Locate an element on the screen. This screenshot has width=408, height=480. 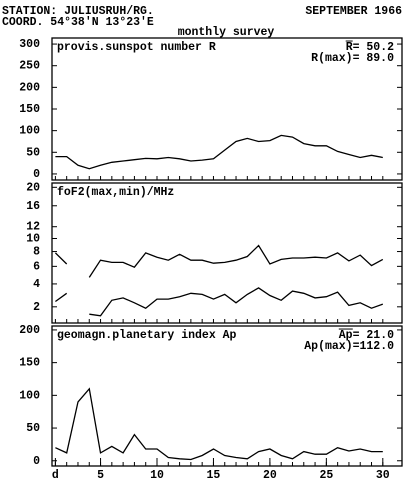
coord: COORD. 54°38'N 13°23'E is located at coordinates (78, 22).